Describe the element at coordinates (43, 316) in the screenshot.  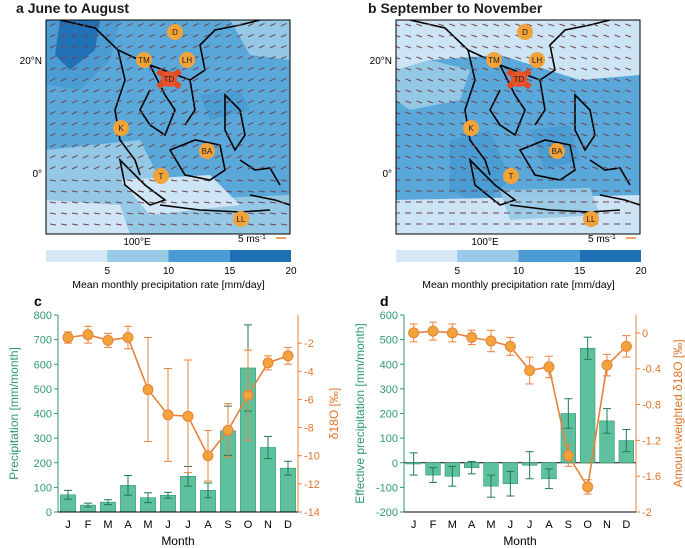
I see `left-tick-label: 800` at that location.